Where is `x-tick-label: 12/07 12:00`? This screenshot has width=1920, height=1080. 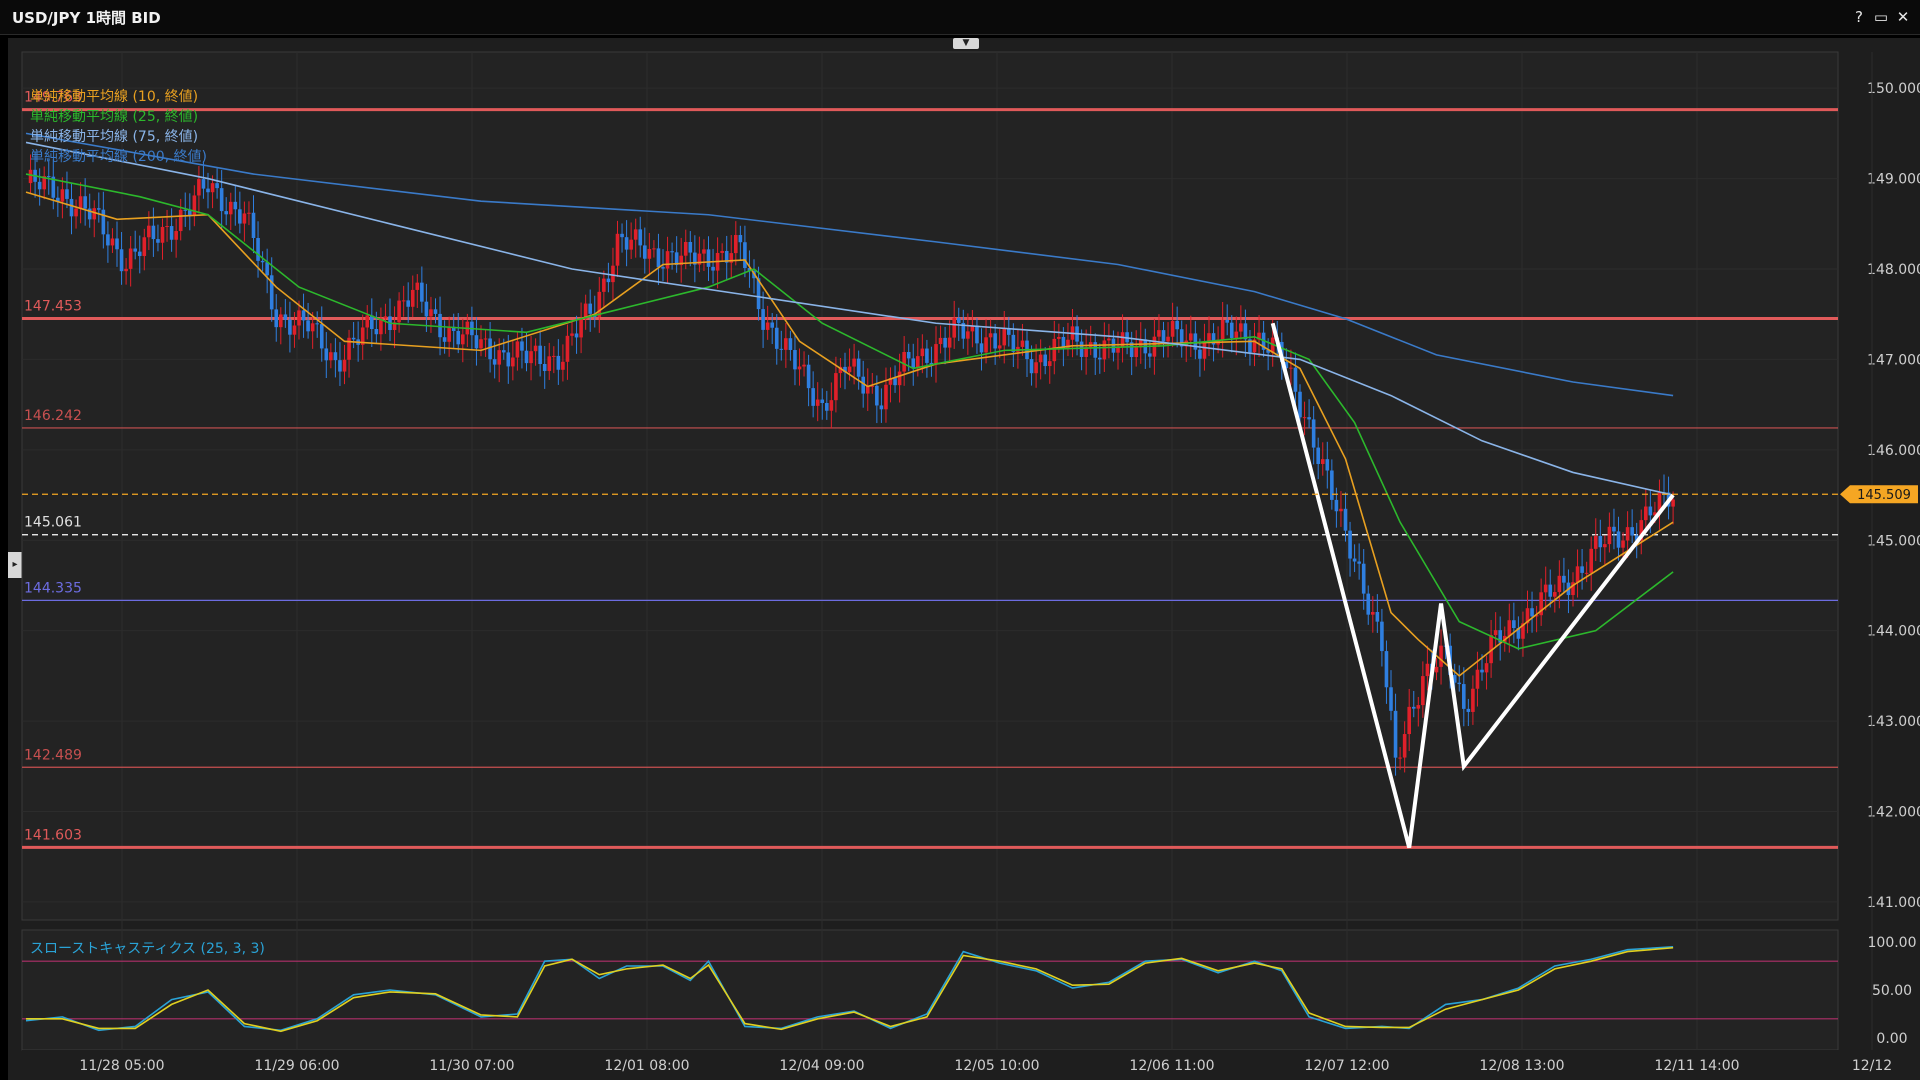 x-tick-label: 12/07 12:00 is located at coordinates (1346, 1066).